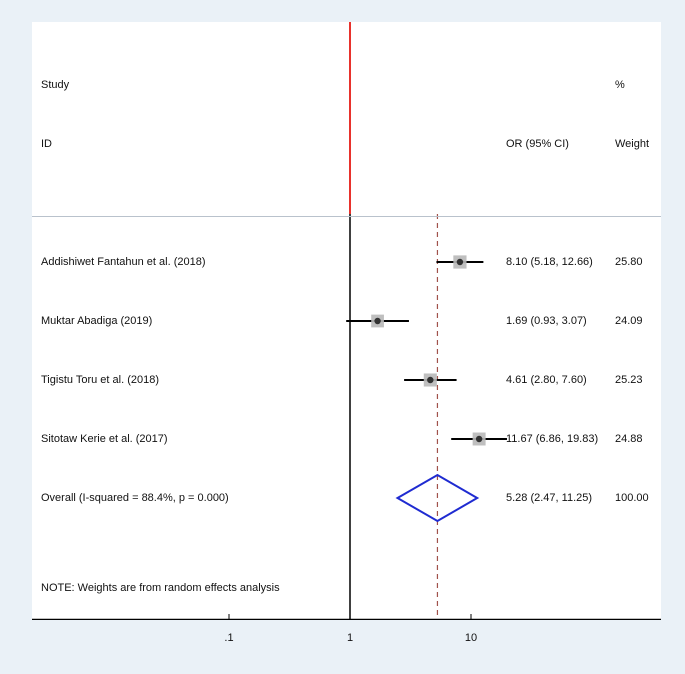  I want to click on x-tick-label: .1, so click(229, 638).